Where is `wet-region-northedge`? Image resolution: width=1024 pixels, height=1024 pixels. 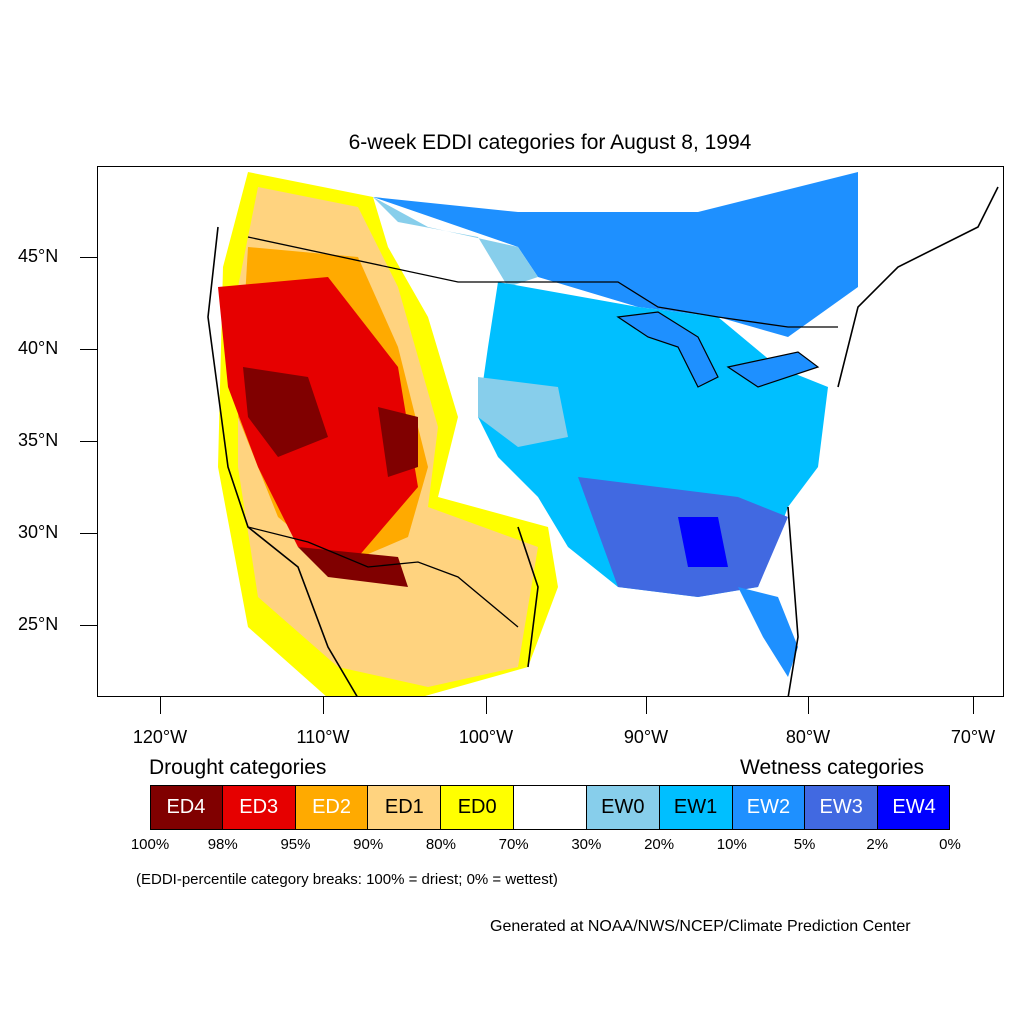
wet-region-northedge is located at coordinates (455, 242).